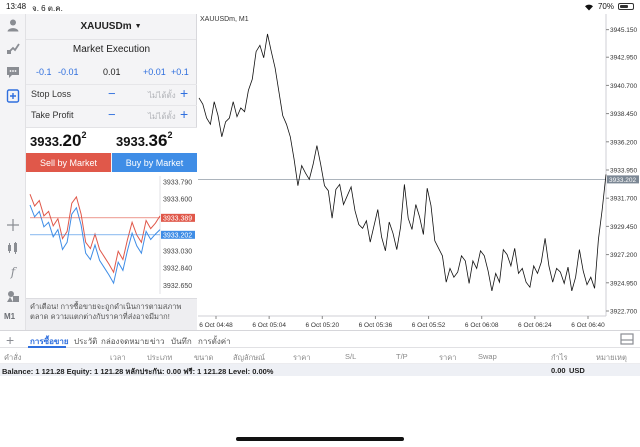 This screenshot has height=447, width=640. What do you see at coordinates (623, 58) in the screenshot?
I see `chart-y-label: 3942.950` at bounding box center [623, 58].